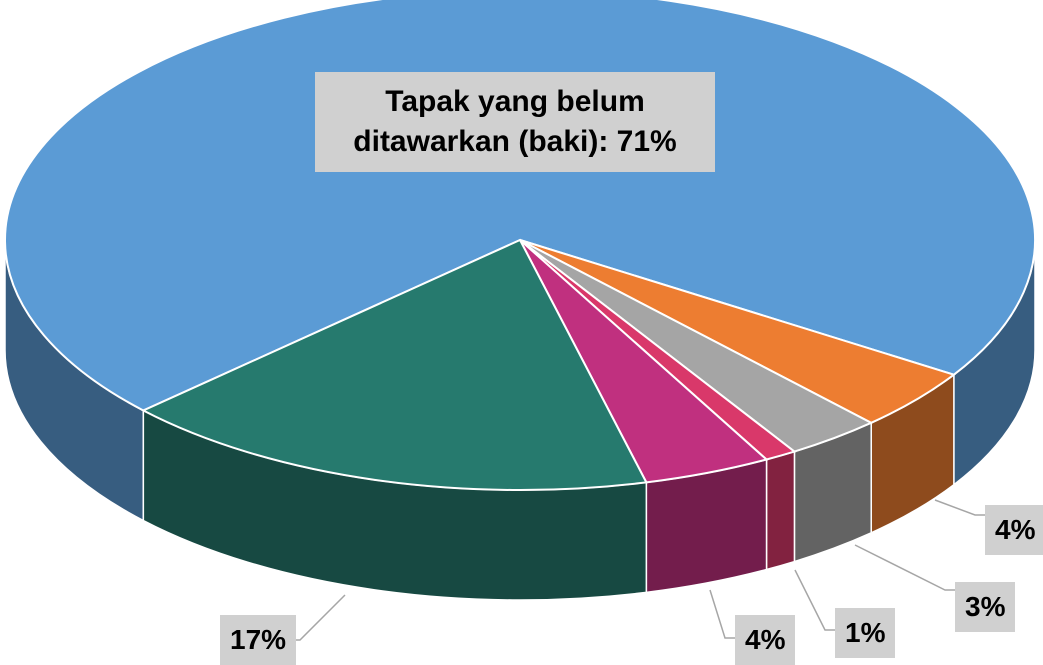 This screenshot has width=1043, height=665. What do you see at coordinates (515, 122) in the screenshot?
I see `data-label: Tapak yang belum ditawarkan (baki): 71%` at bounding box center [515, 122].